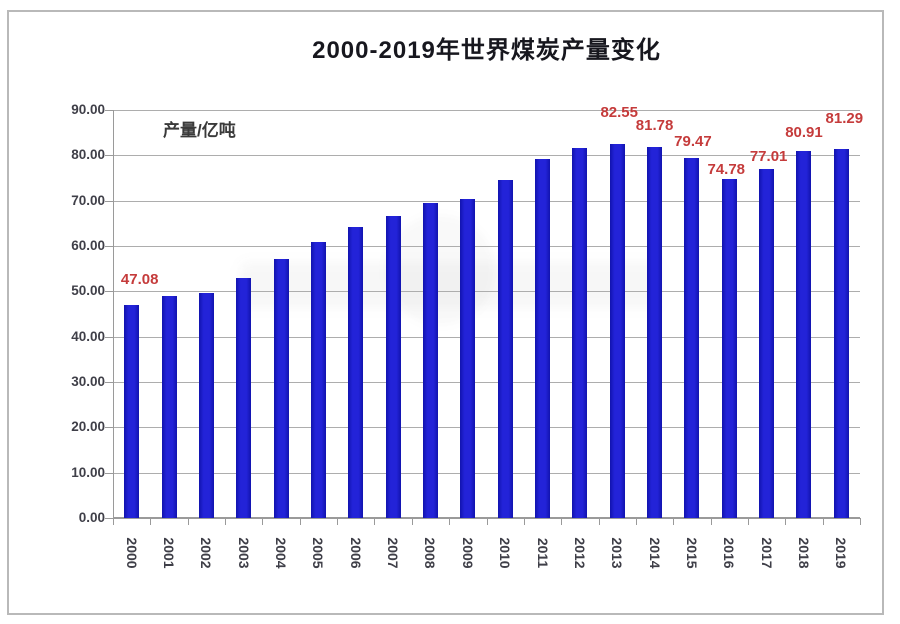 This screenshot has width=900, height=624. Describe the element at coordinates (542, 553) in the screenshot. I see `x-tick-label: 2011` at that location.